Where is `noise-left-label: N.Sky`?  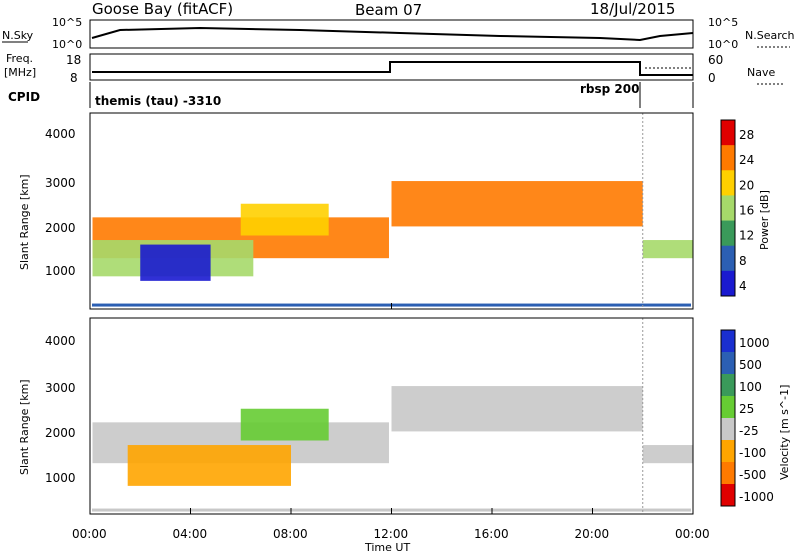 noise-left-label: N.Sky is located at coordinates (18, 35).